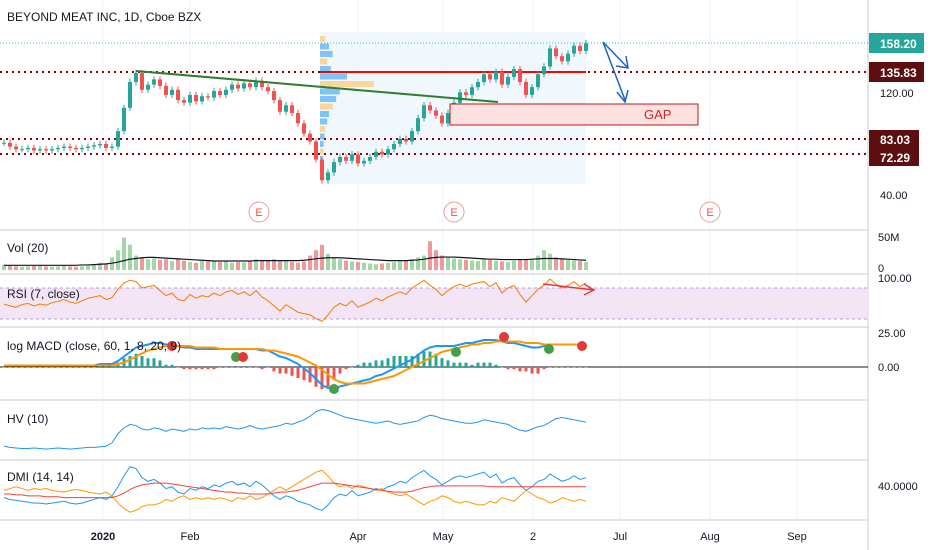  What do you see at coordinates (27, 419) in the screenshot?
I see `hv-title: HV (10)` at bounding box center [27, 419].